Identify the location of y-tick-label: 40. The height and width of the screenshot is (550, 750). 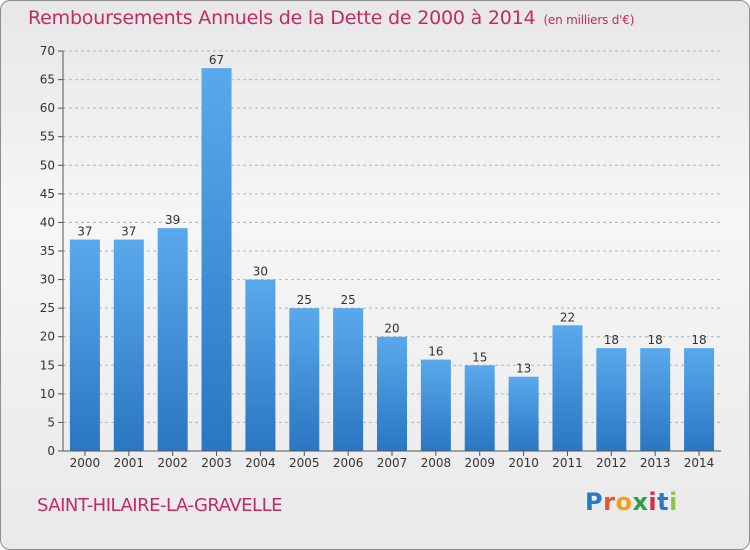
(47, 222).